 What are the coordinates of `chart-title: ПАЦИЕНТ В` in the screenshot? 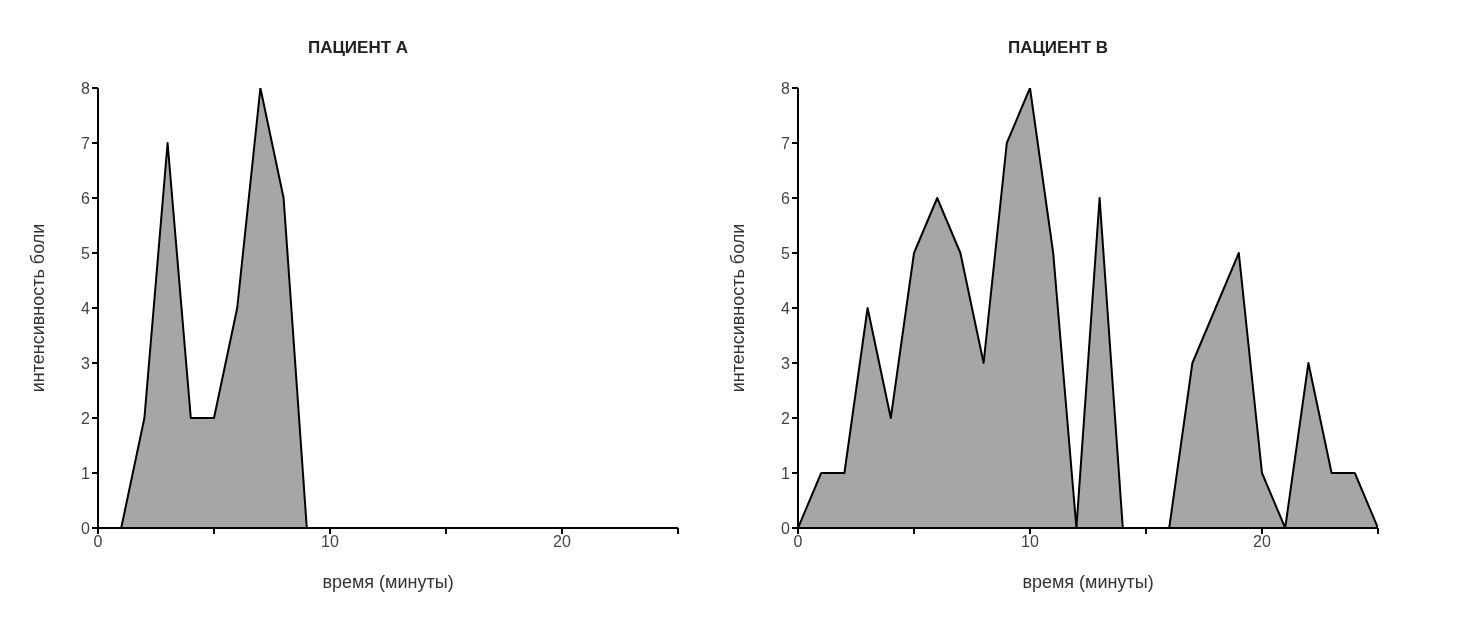 It's located at (1058, 48).